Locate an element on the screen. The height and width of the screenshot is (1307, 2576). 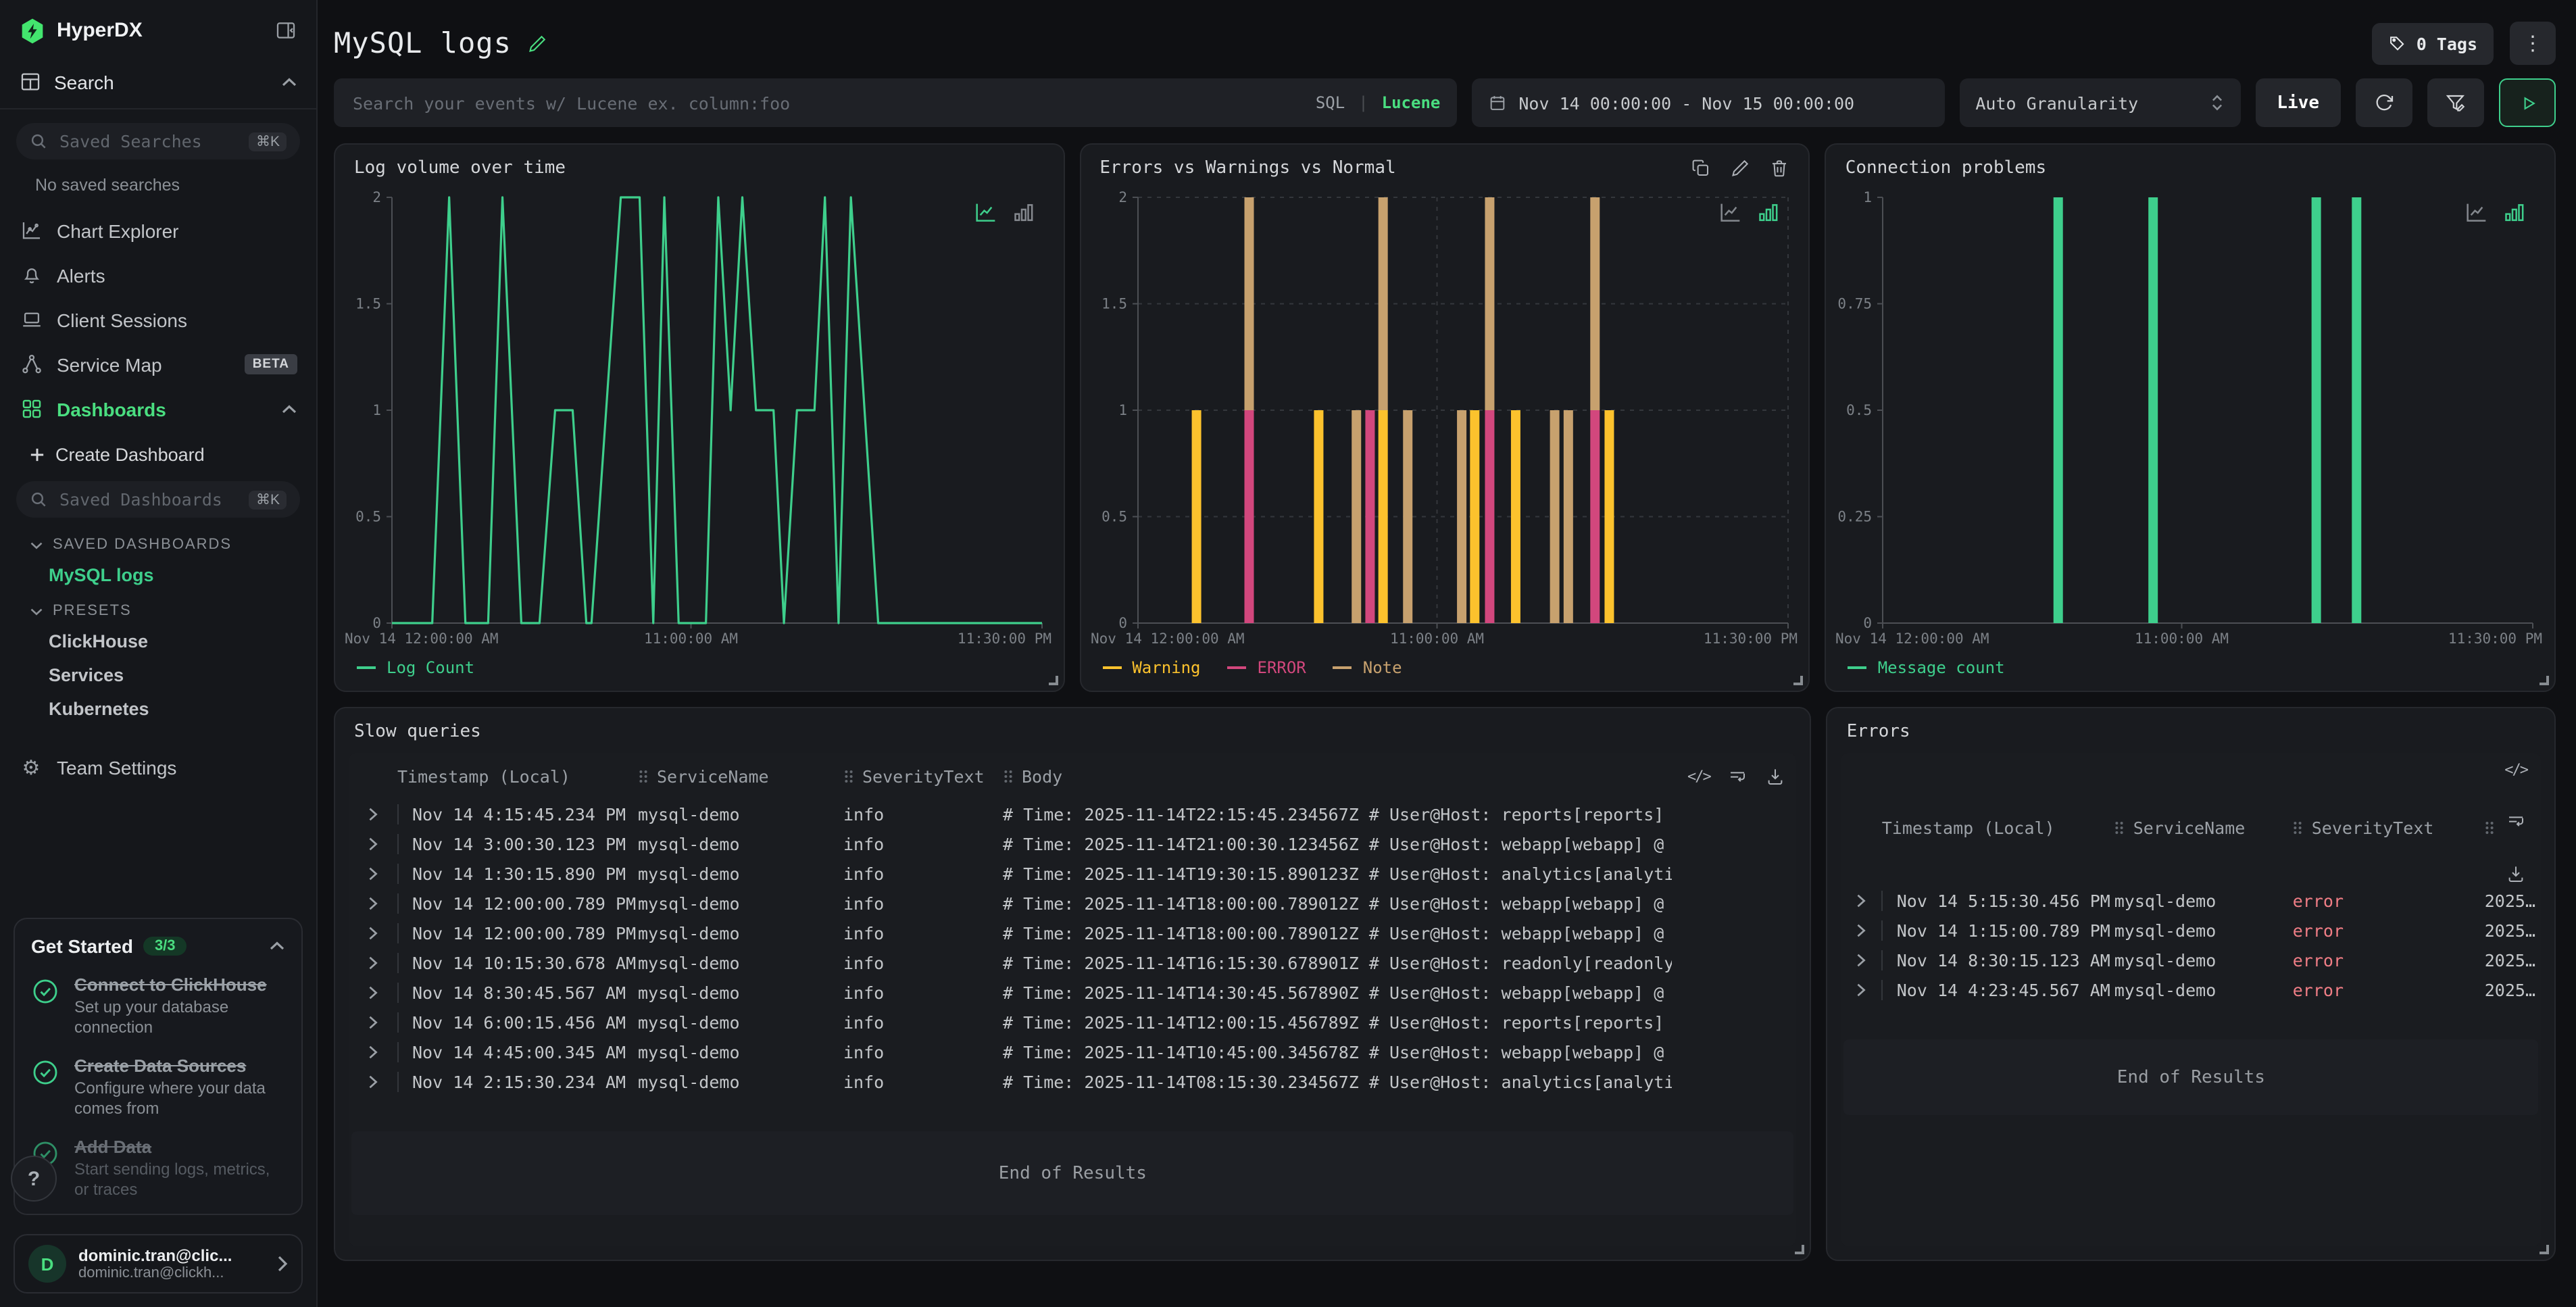
sidebar-preset-services: Services is located at coordinates (86, 675).